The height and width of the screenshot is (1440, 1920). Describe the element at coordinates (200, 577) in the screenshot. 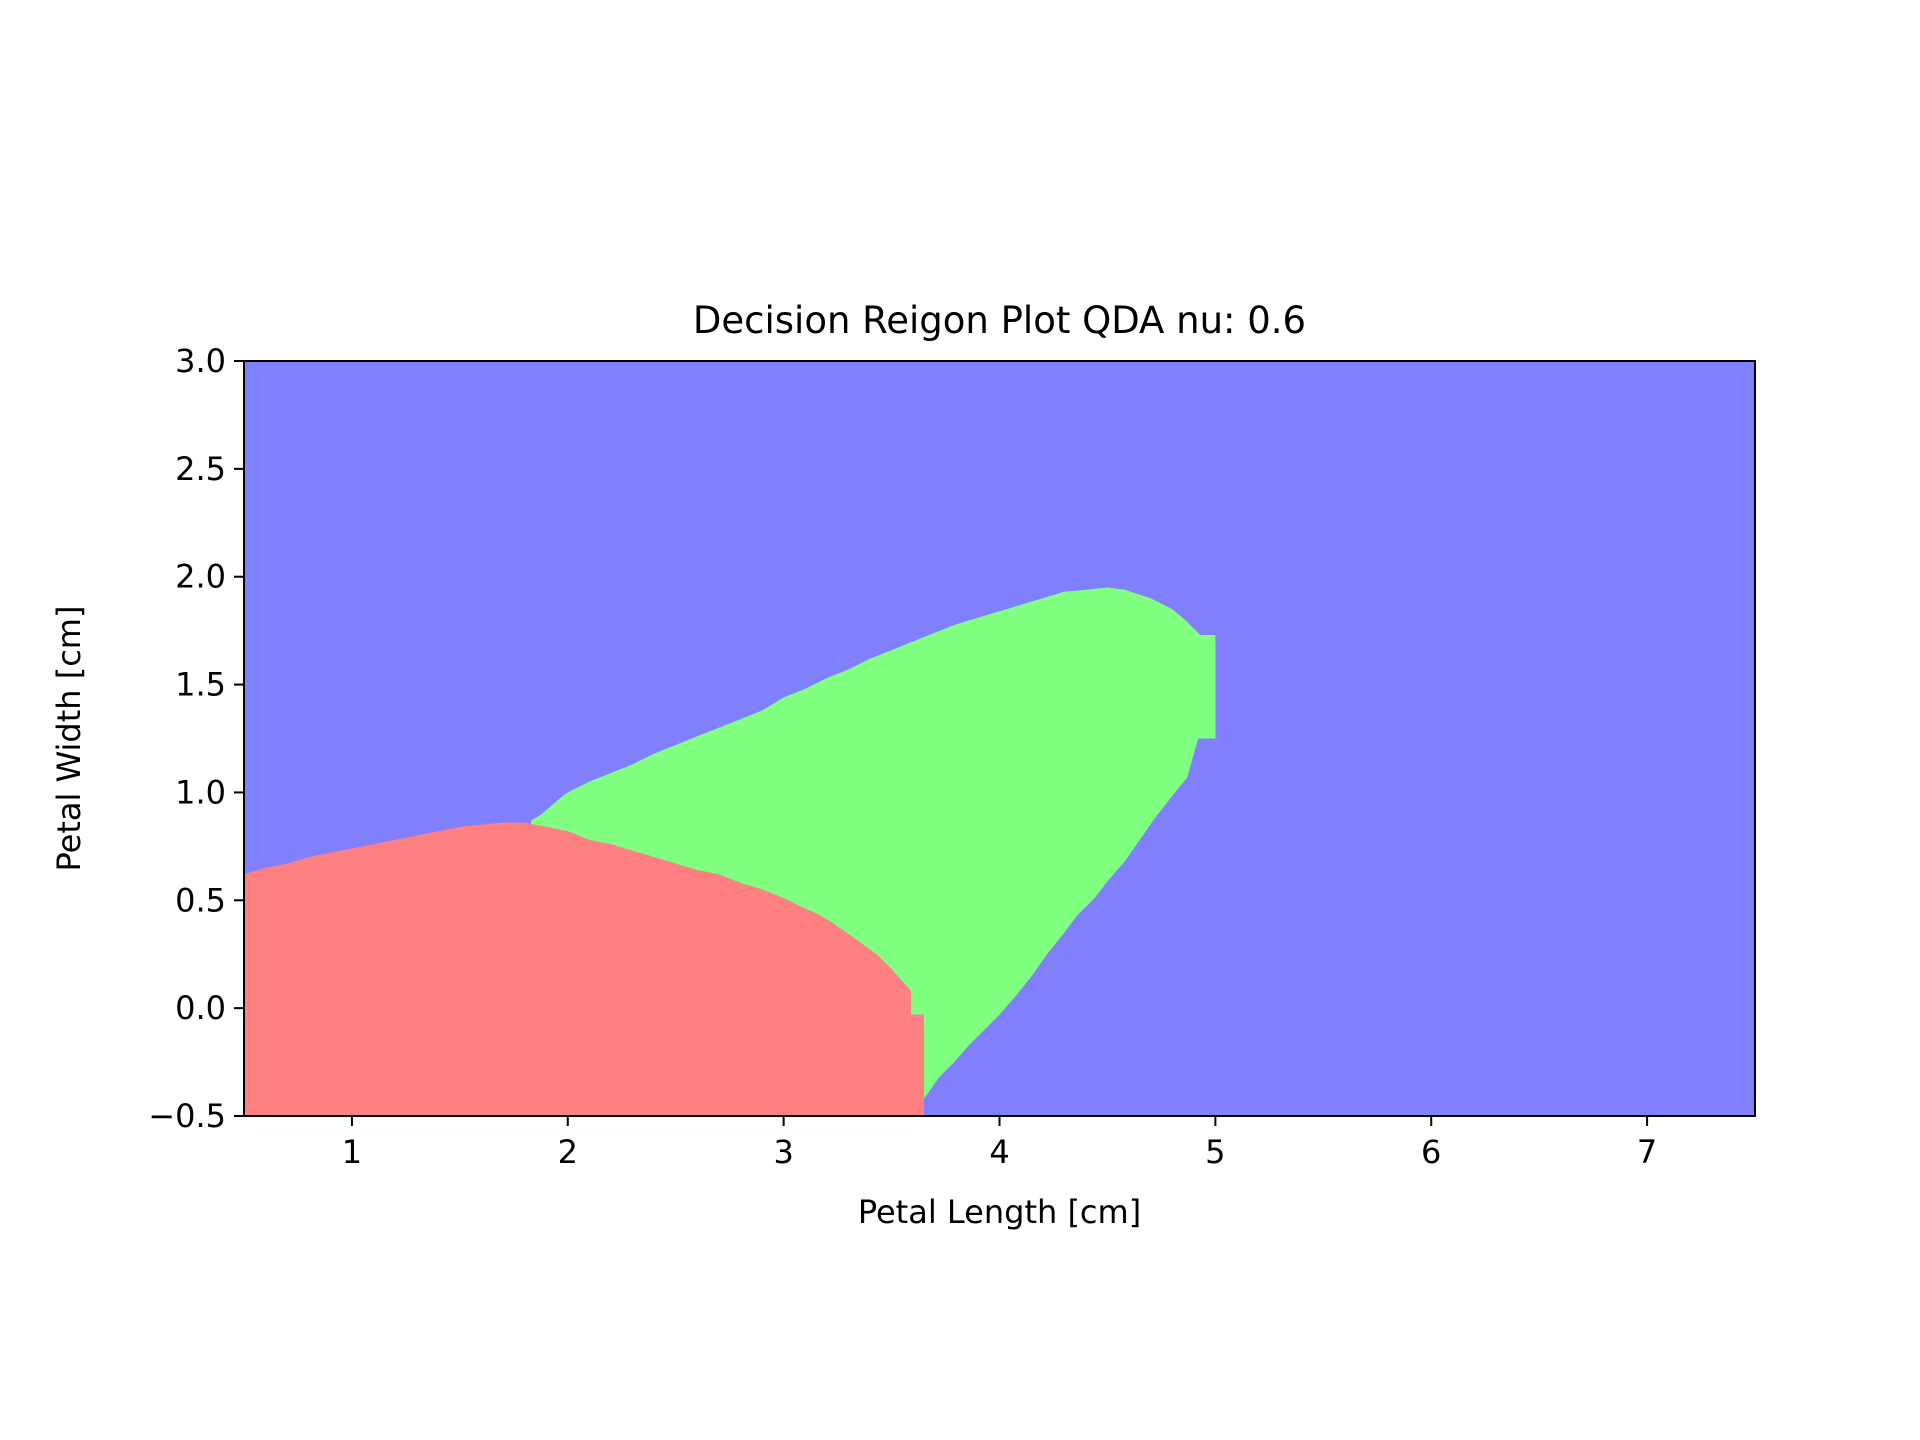

I see `y-tick-label: 2.0` at that location.